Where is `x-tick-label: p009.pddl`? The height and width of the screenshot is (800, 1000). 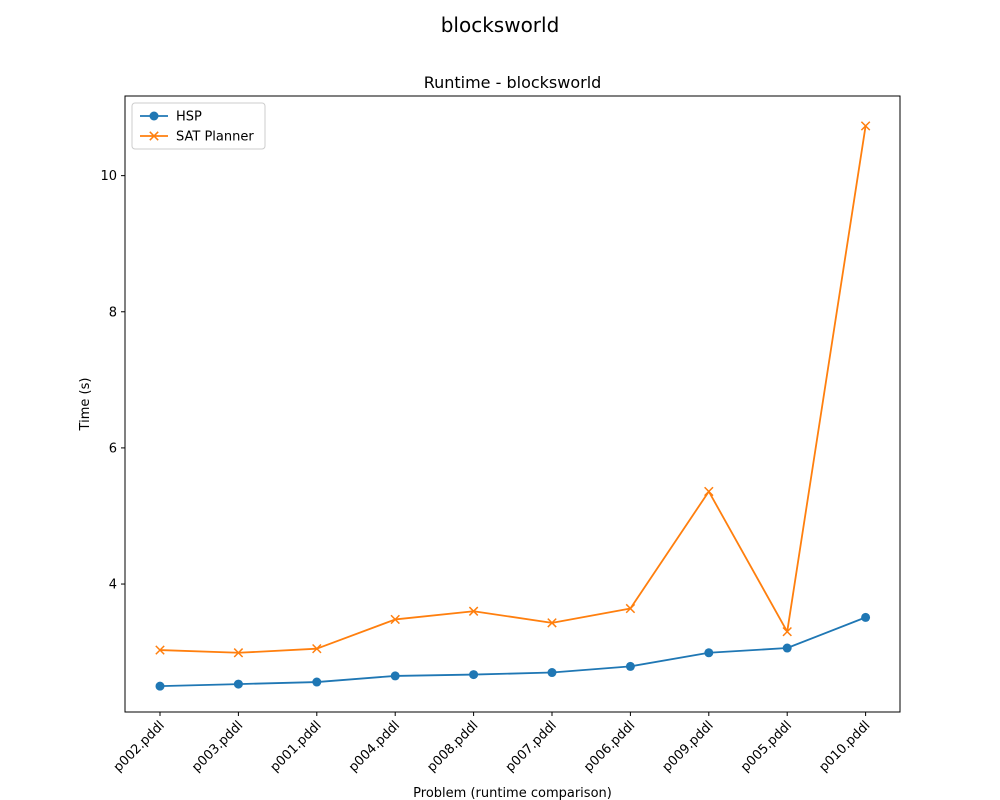
x-tick-label: p009.pddl is located at coordinates (688, 746).